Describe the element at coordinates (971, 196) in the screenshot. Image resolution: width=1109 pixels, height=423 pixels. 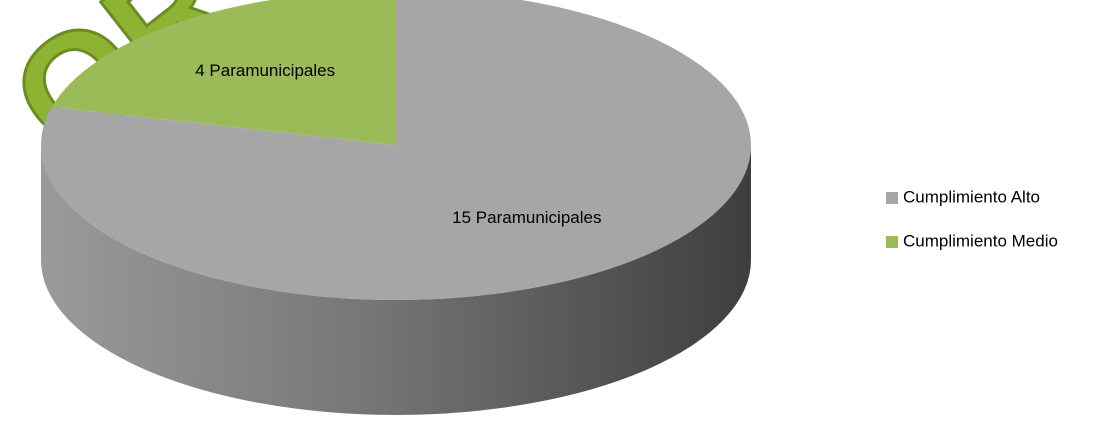
I see `legend-label: Cumplimiento Alto` at that location.